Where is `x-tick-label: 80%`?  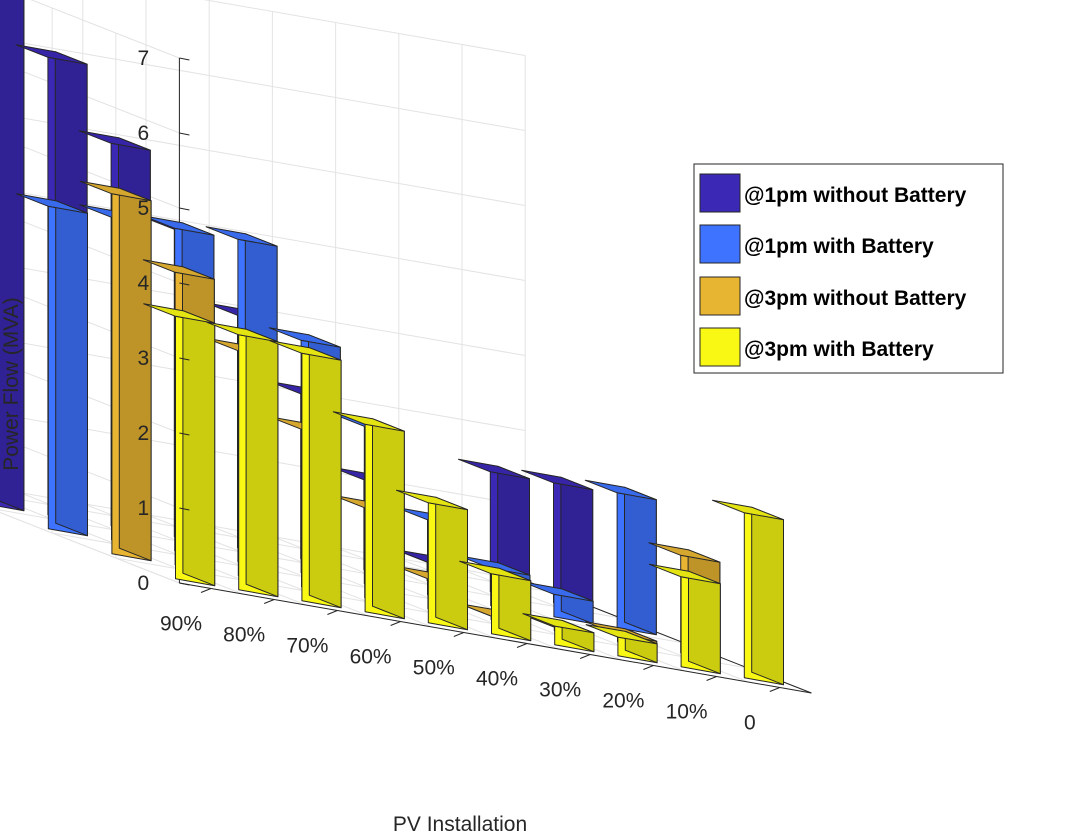 x-tick-label: 80% is located at coordinates (244, 635).